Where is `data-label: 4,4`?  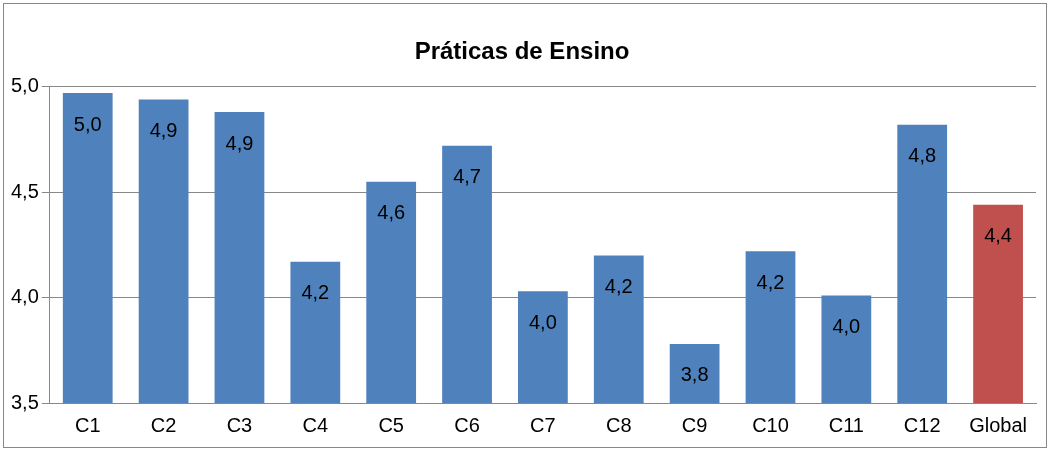 data-label: 4,4 is located at coordinates (998, 235).